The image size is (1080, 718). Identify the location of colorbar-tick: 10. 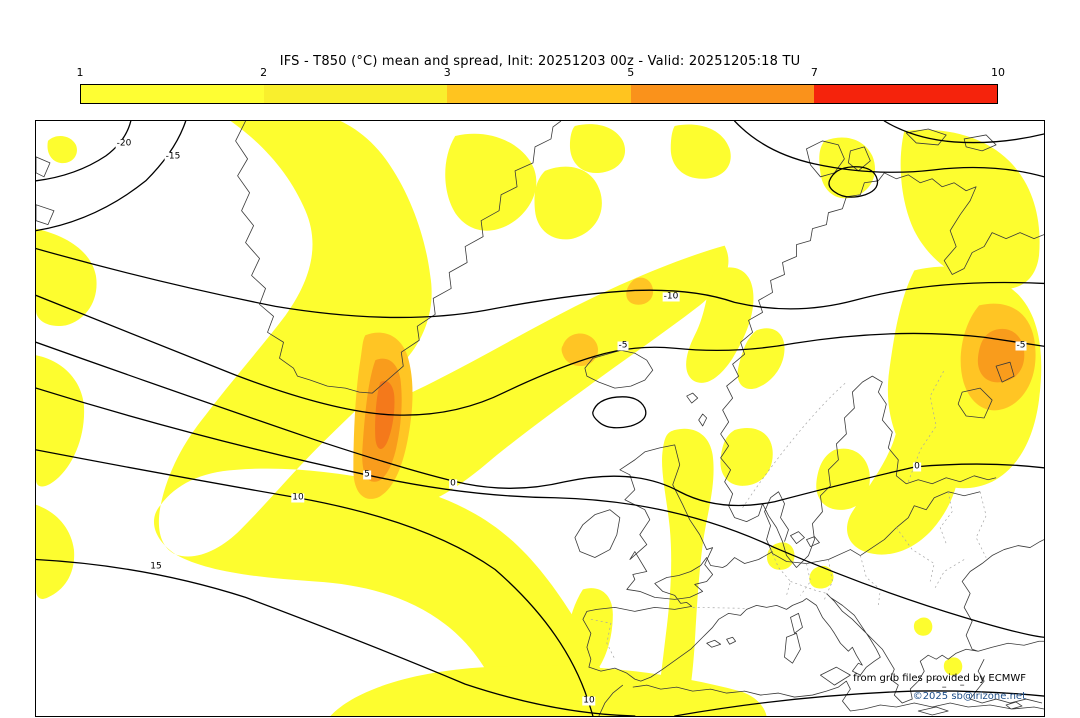
(998, 72).